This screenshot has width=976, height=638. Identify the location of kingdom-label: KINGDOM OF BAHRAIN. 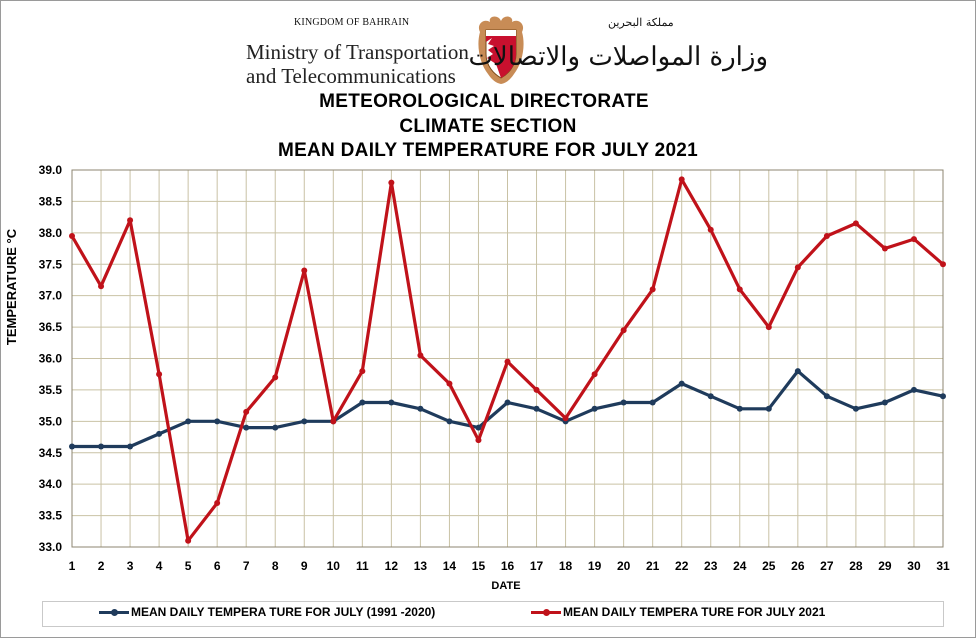
(352, 22).